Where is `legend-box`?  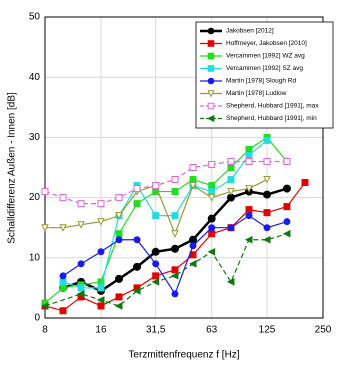
legend-box is located at coordinates (264, 75).